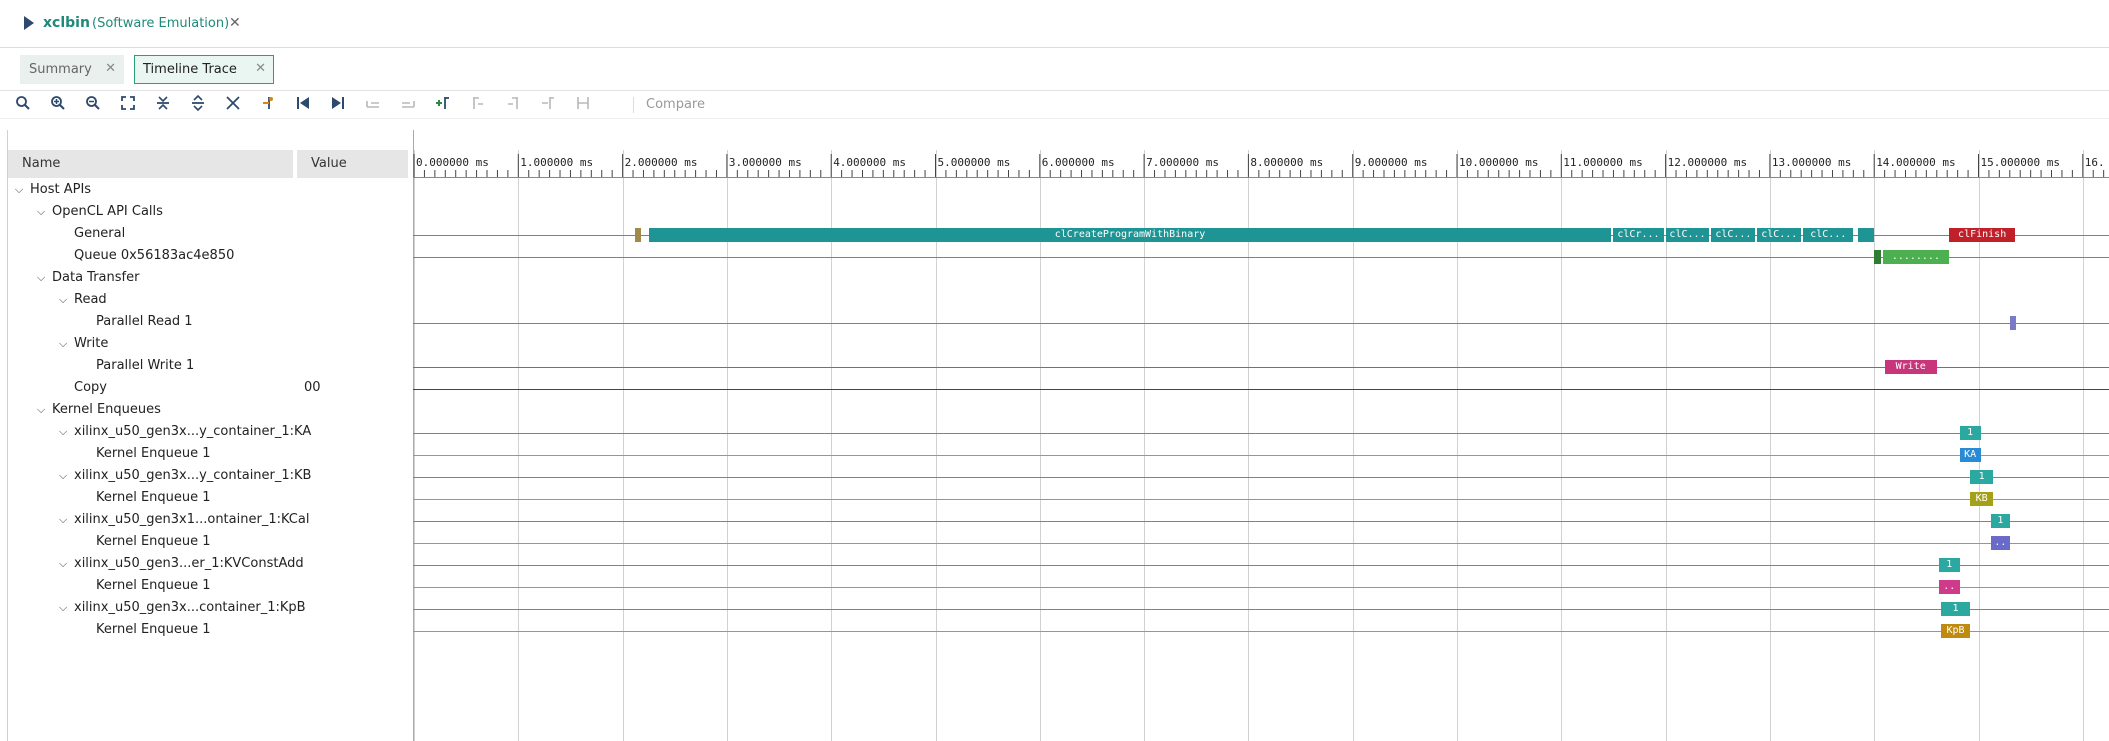 This screenshot has height=741, width=2109. I want to click on go-last-icon, so click(338, 105).